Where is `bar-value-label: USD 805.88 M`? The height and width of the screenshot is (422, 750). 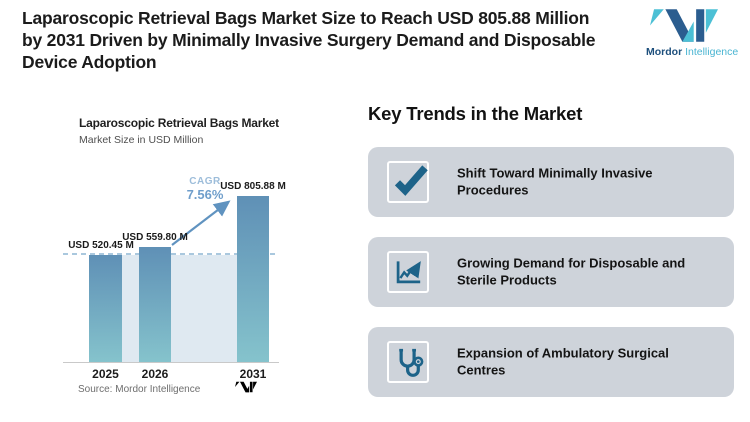 bar-value-label: USD 805.88 M is located at coordinates (253, 186).